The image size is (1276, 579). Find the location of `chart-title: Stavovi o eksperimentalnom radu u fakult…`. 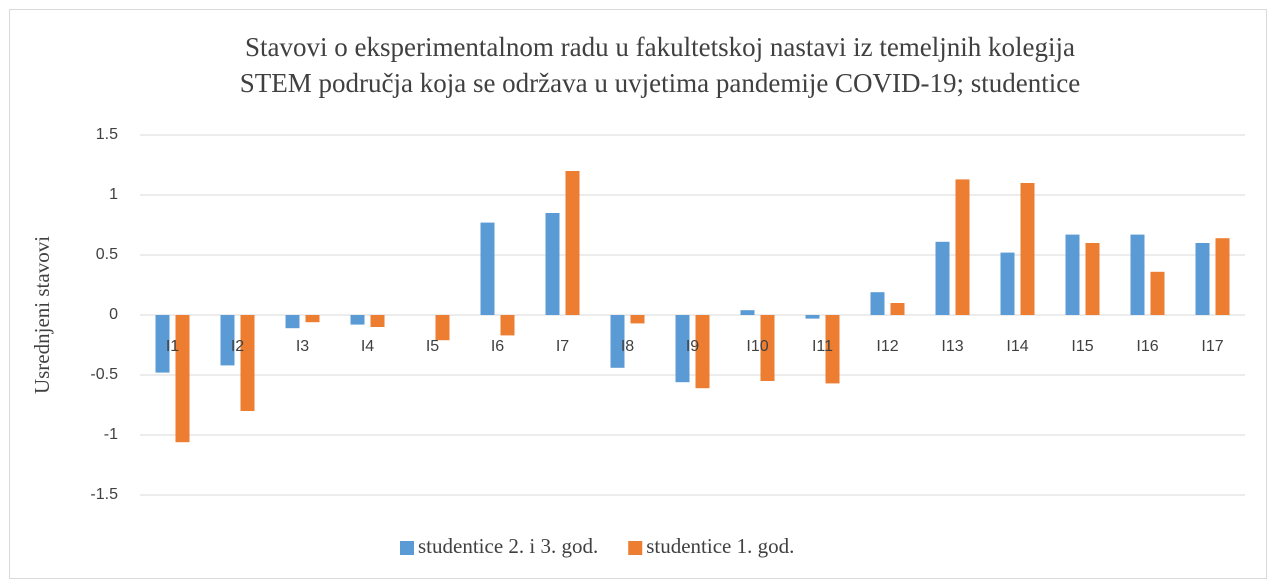

chart-title: Stavovi o eksperimentalnom radu u fakult… is located at coordinates (660, 47).